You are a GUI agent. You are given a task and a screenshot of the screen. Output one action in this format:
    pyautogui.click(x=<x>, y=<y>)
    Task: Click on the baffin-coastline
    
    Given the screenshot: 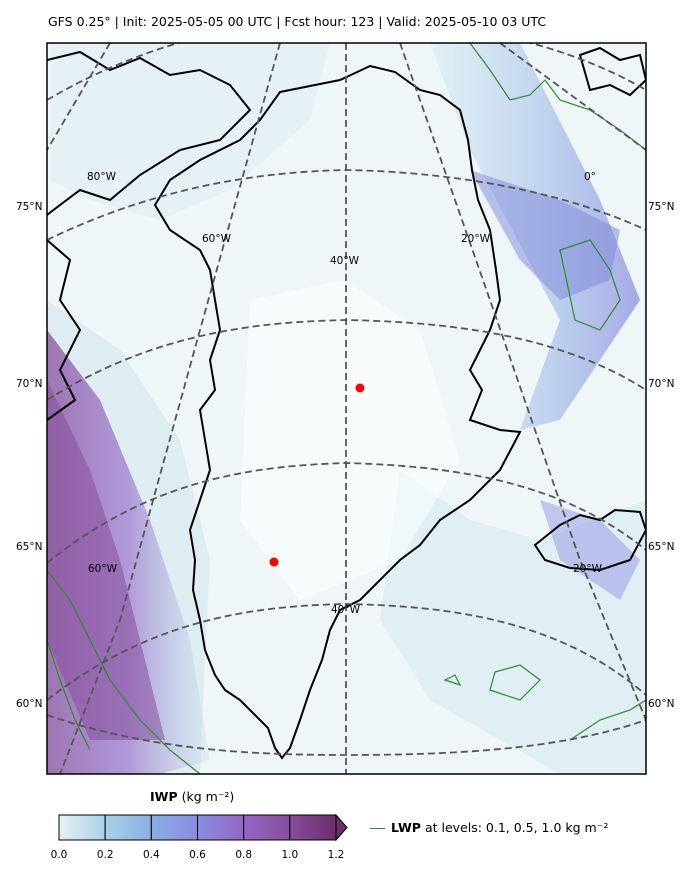 What is the action you would take?
    pyautogui.click(x=64, y=330)
    